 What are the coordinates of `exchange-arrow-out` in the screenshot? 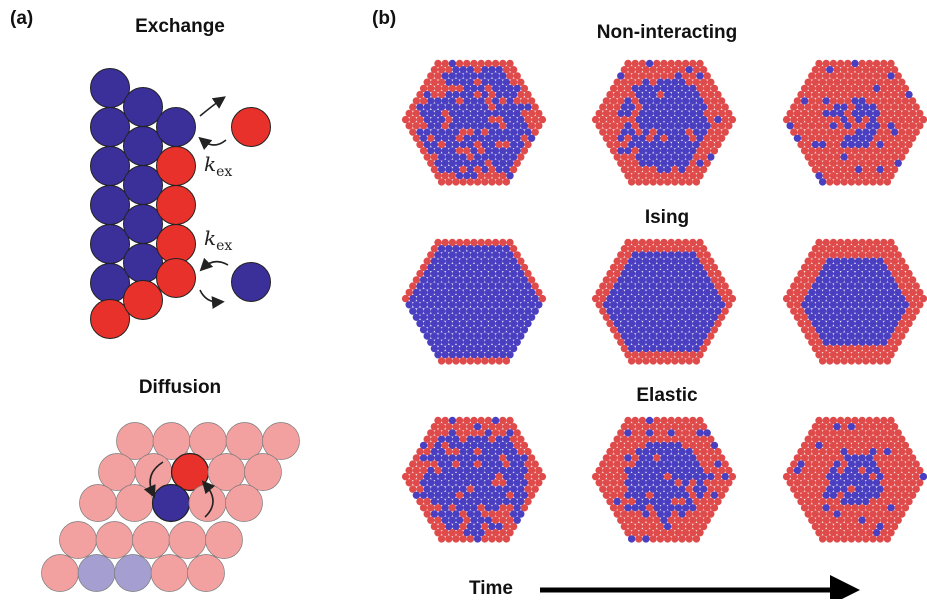 It's located at (212, 299).